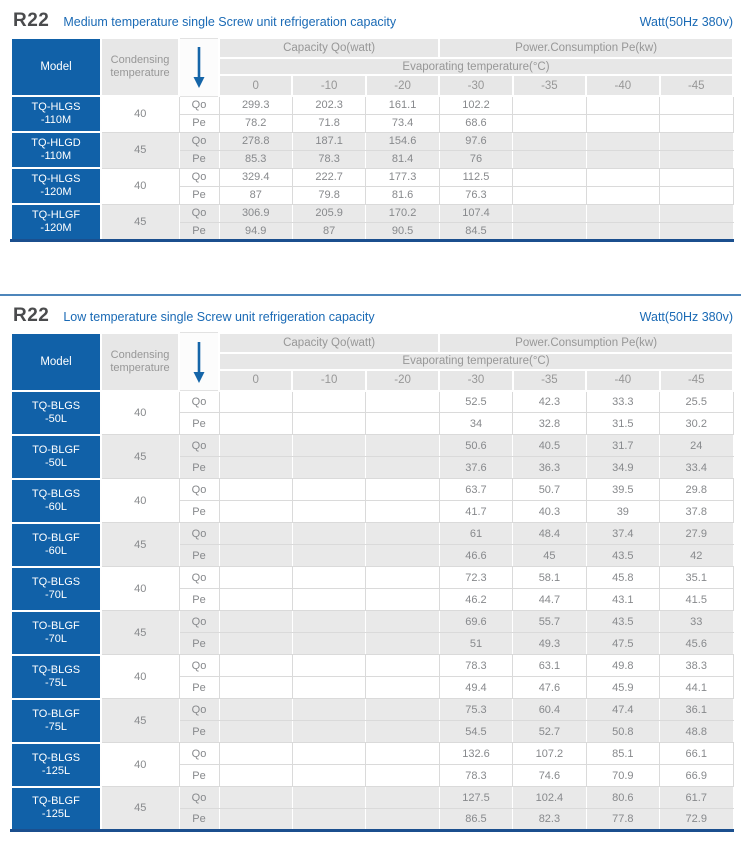 This screenshot has width=741, height=867. What do you see at coordinates (623, 643) in the screenshot?
I see `pe-value: 47.5` at bounding box center [623, 643].